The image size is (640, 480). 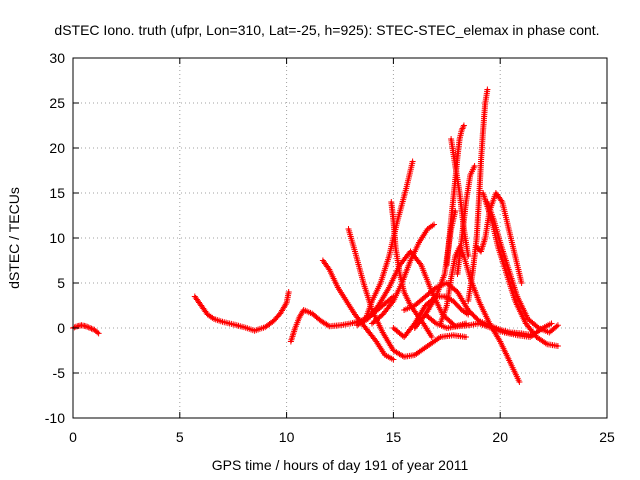 I want to click on x-tick-label: 5, so click(x=180, y=437).